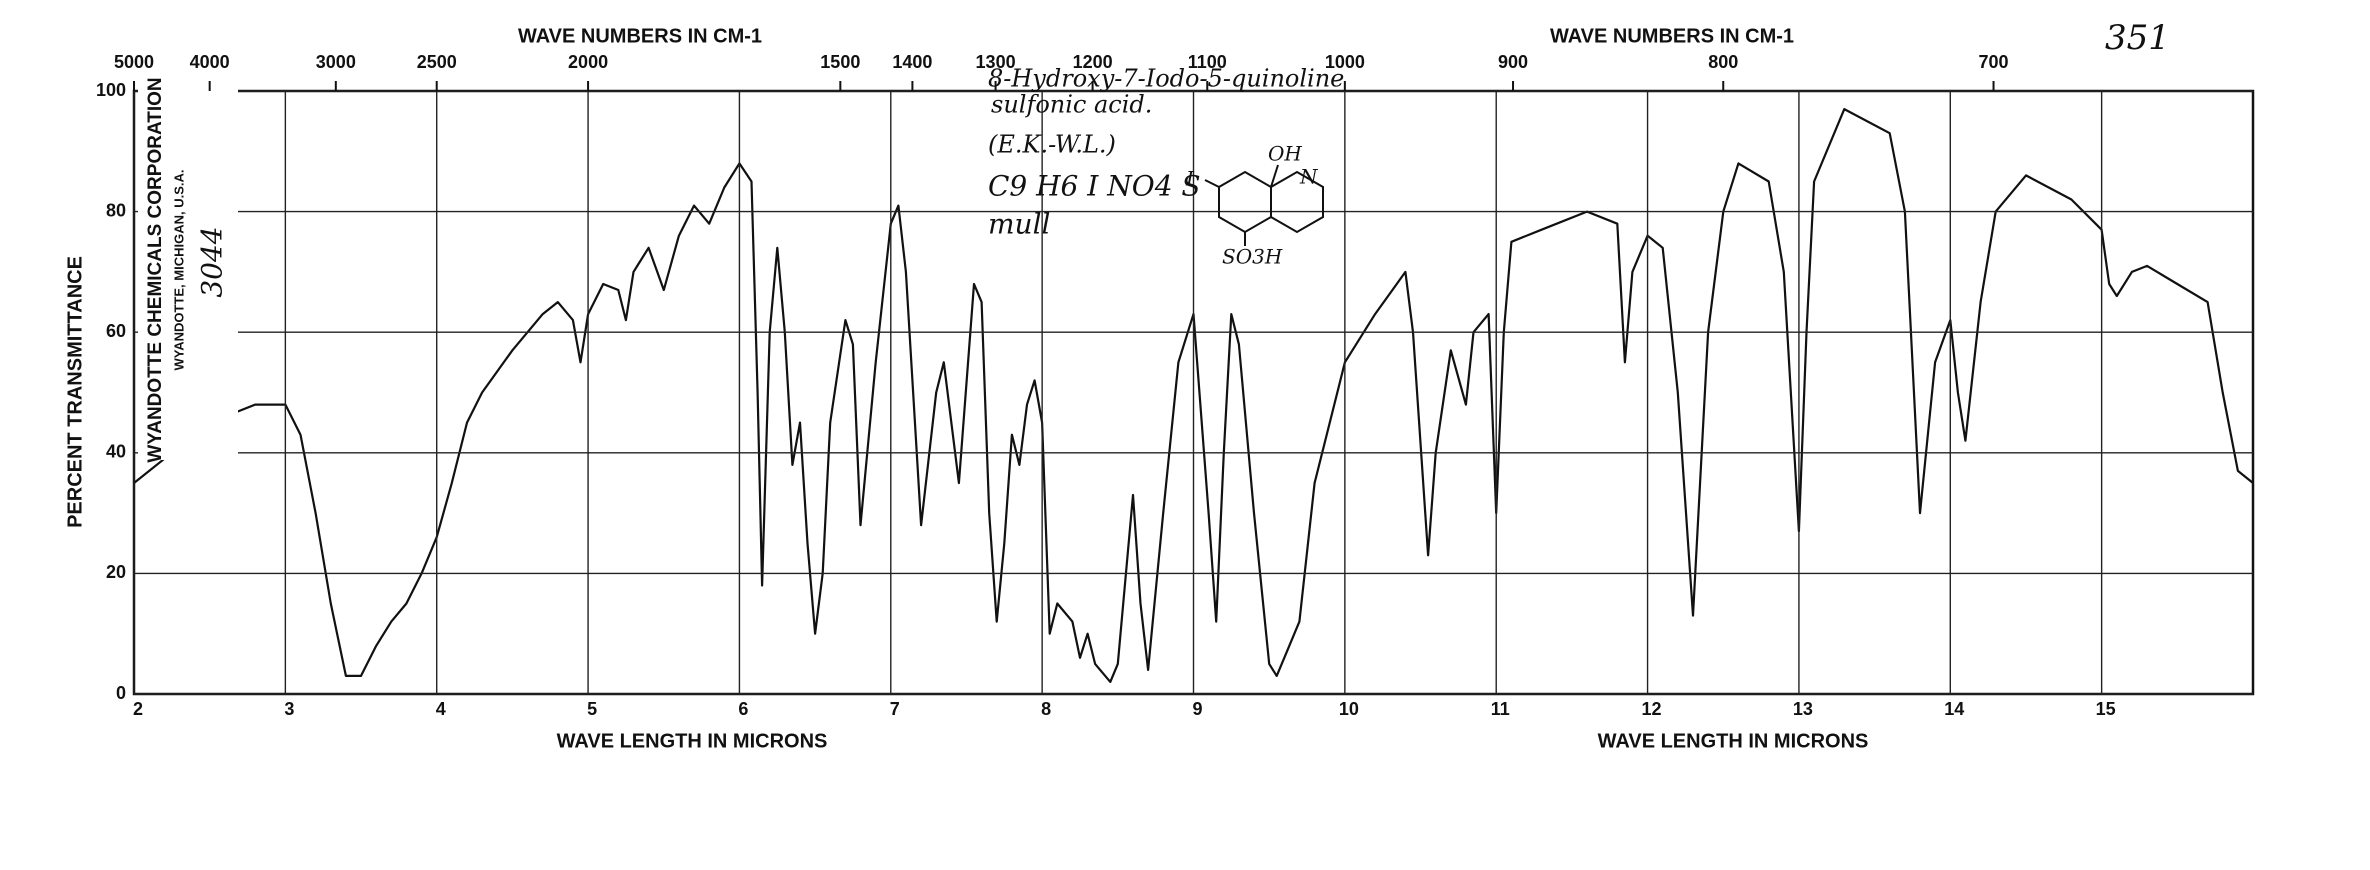 Image resolution: width=2370 pixels, height=870 pixels. Describe the element at coordinates (1954, 709) in the screenshot. I see `x-tick-label: 14` at that location.